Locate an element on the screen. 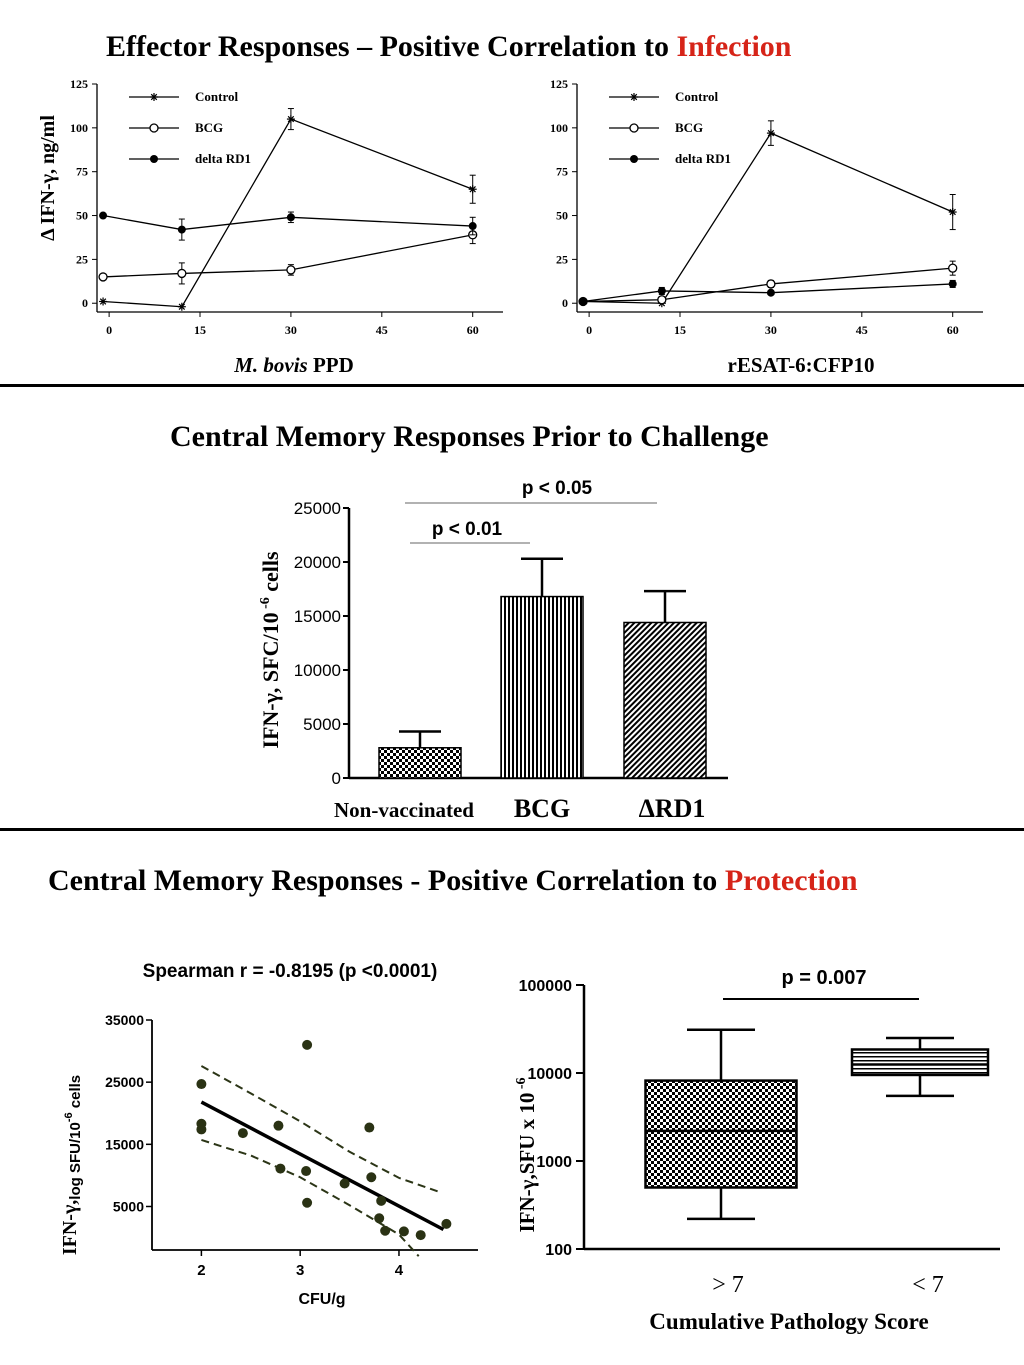 The width and height of the screenshot is (1024, 1365). y-tick-label: 1000 is located at coordinates (554, 1162).